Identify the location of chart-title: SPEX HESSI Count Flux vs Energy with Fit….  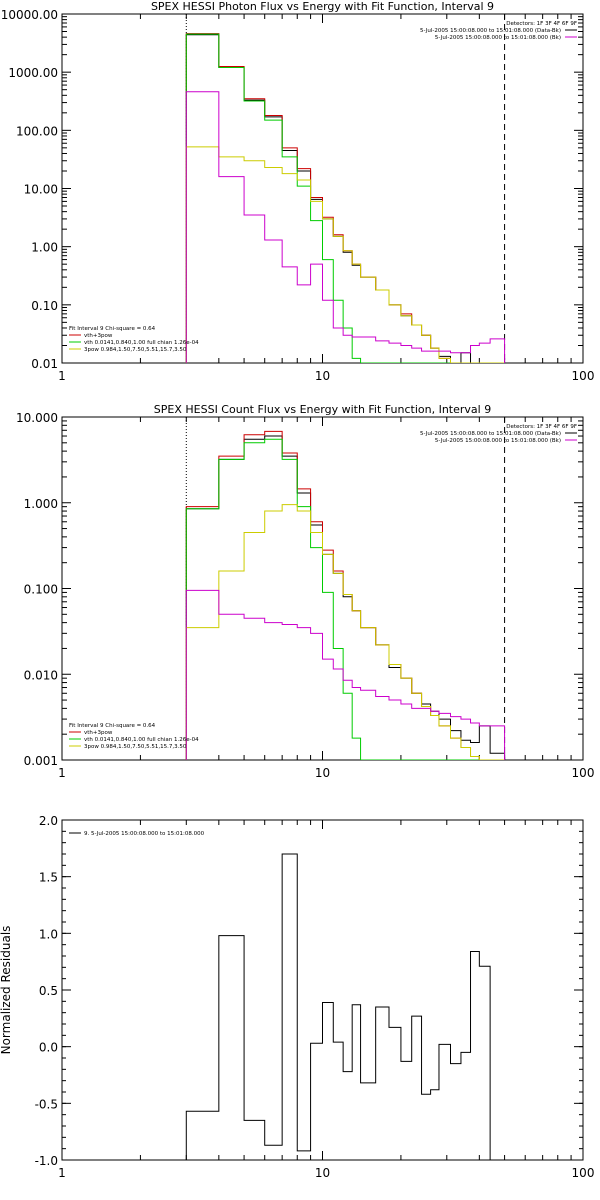
(322, 409).